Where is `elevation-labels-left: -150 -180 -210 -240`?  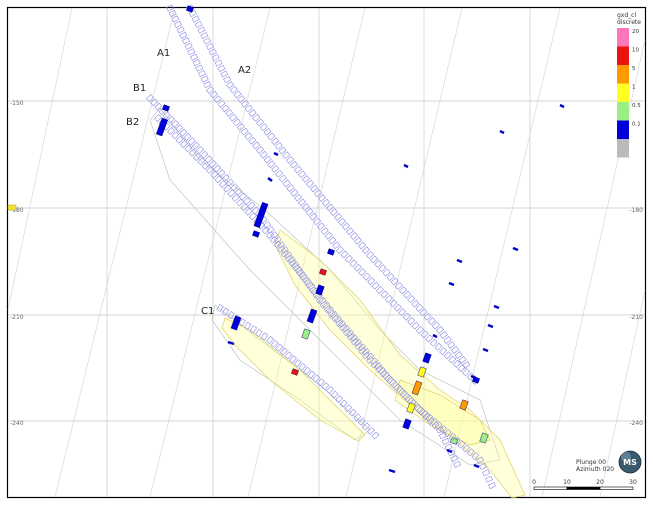
elevation-labels-left: -150 -180 -210 -240 is located at coordinates (17, 263).